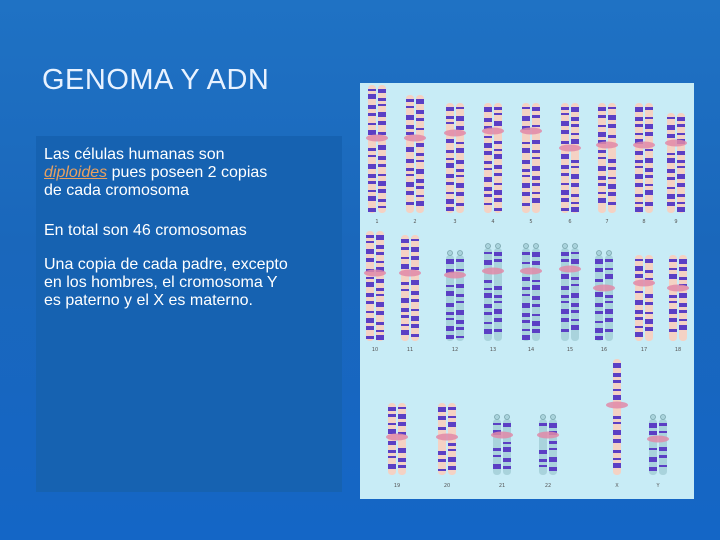 This screenshot has width=720, height=540. I want to click on chromosome-label-17: 17, so click(644, 350).